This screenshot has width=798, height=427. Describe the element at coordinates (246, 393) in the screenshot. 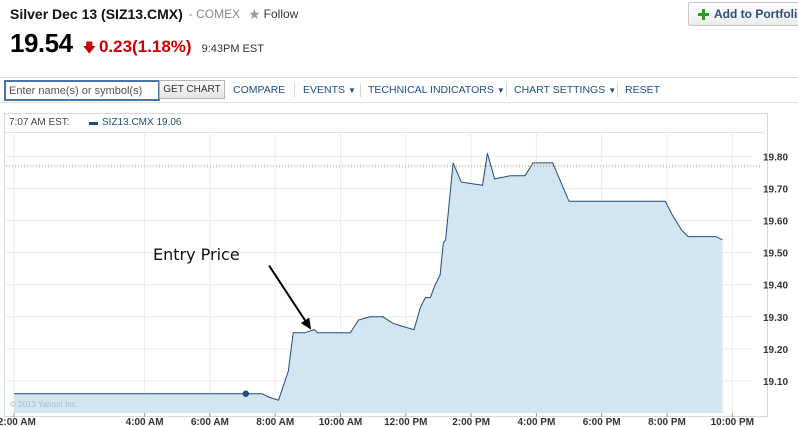

I see `hover-marker` at that location.